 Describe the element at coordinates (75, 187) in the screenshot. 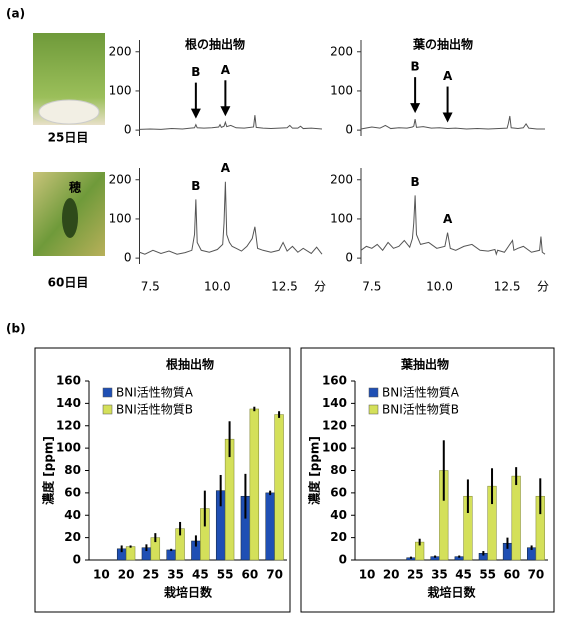

I see `photo-label: 穂` at that location.